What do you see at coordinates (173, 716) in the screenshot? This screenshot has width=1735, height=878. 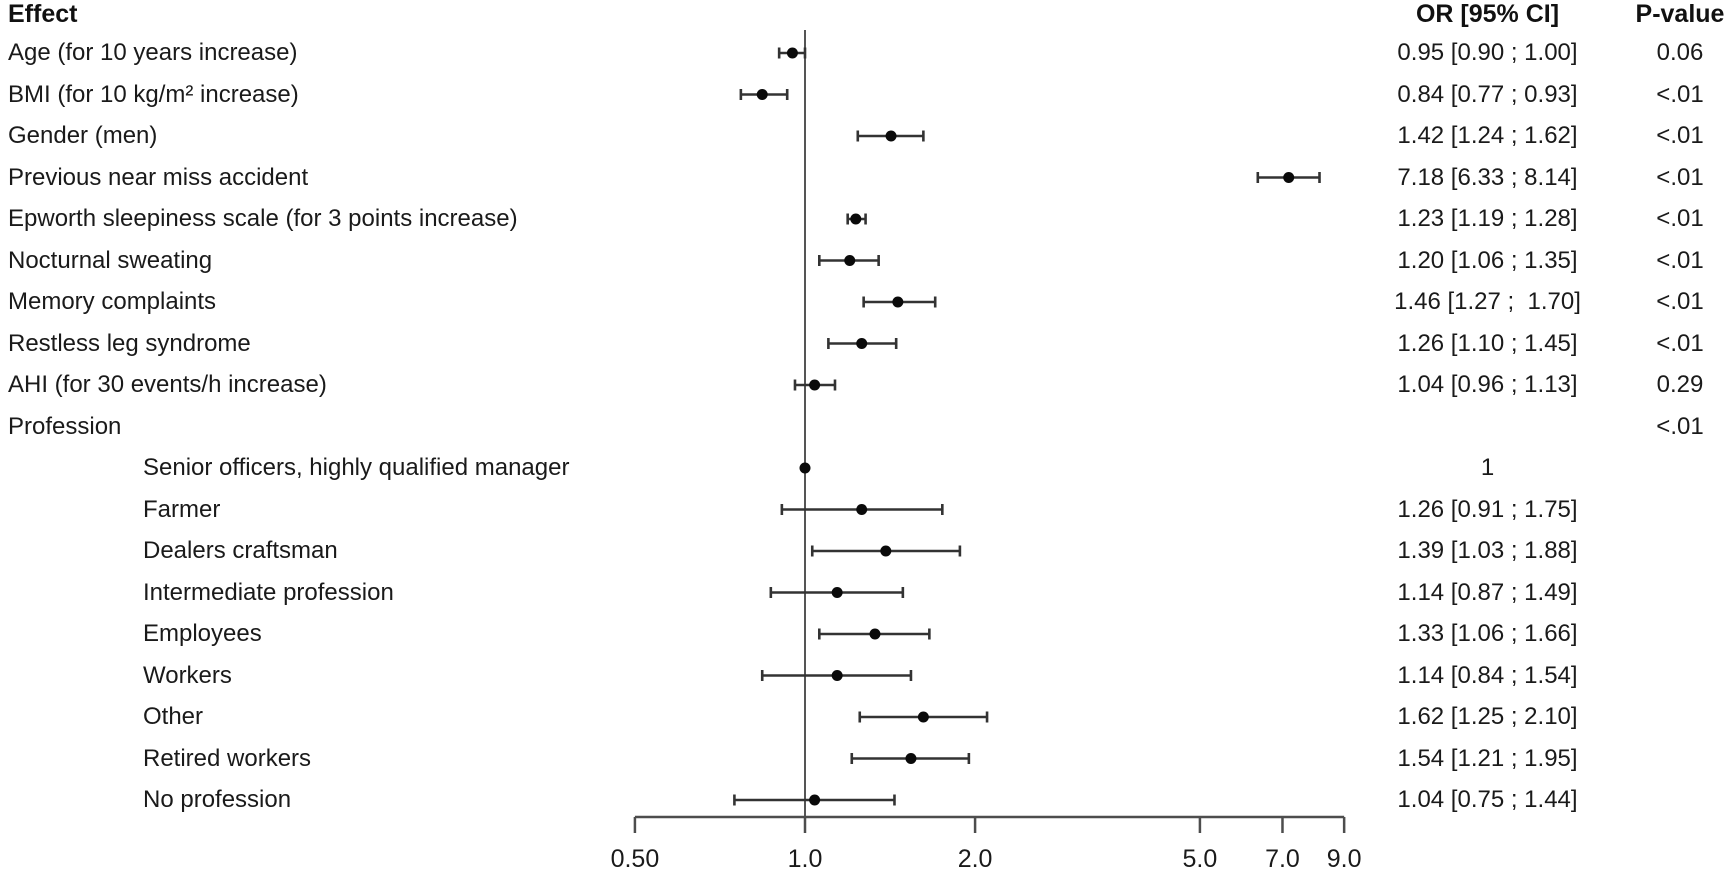 I see `row-label: Other` at bounding box center [173, 716].